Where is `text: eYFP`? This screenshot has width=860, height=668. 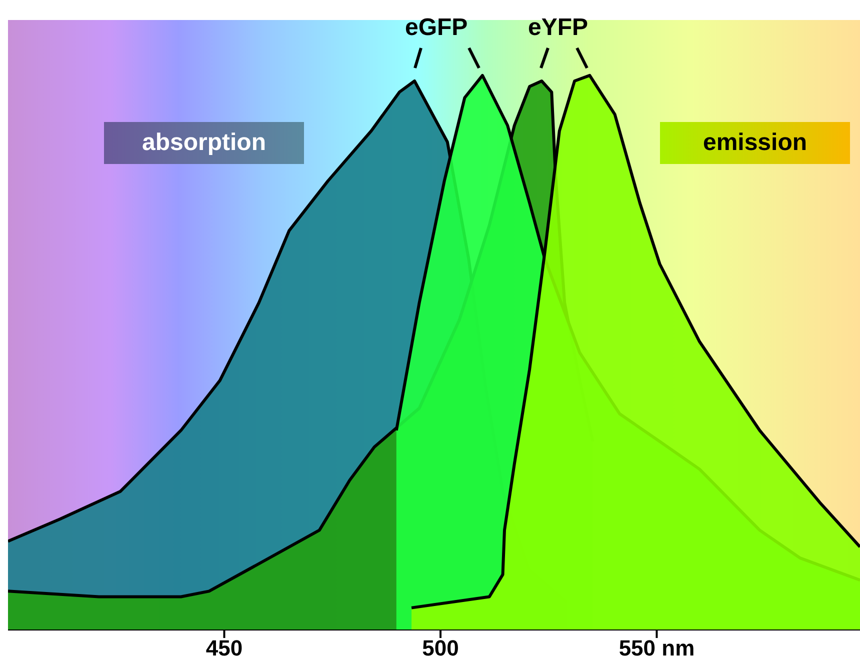
text: eYFP is located at coordinates (558, 28).